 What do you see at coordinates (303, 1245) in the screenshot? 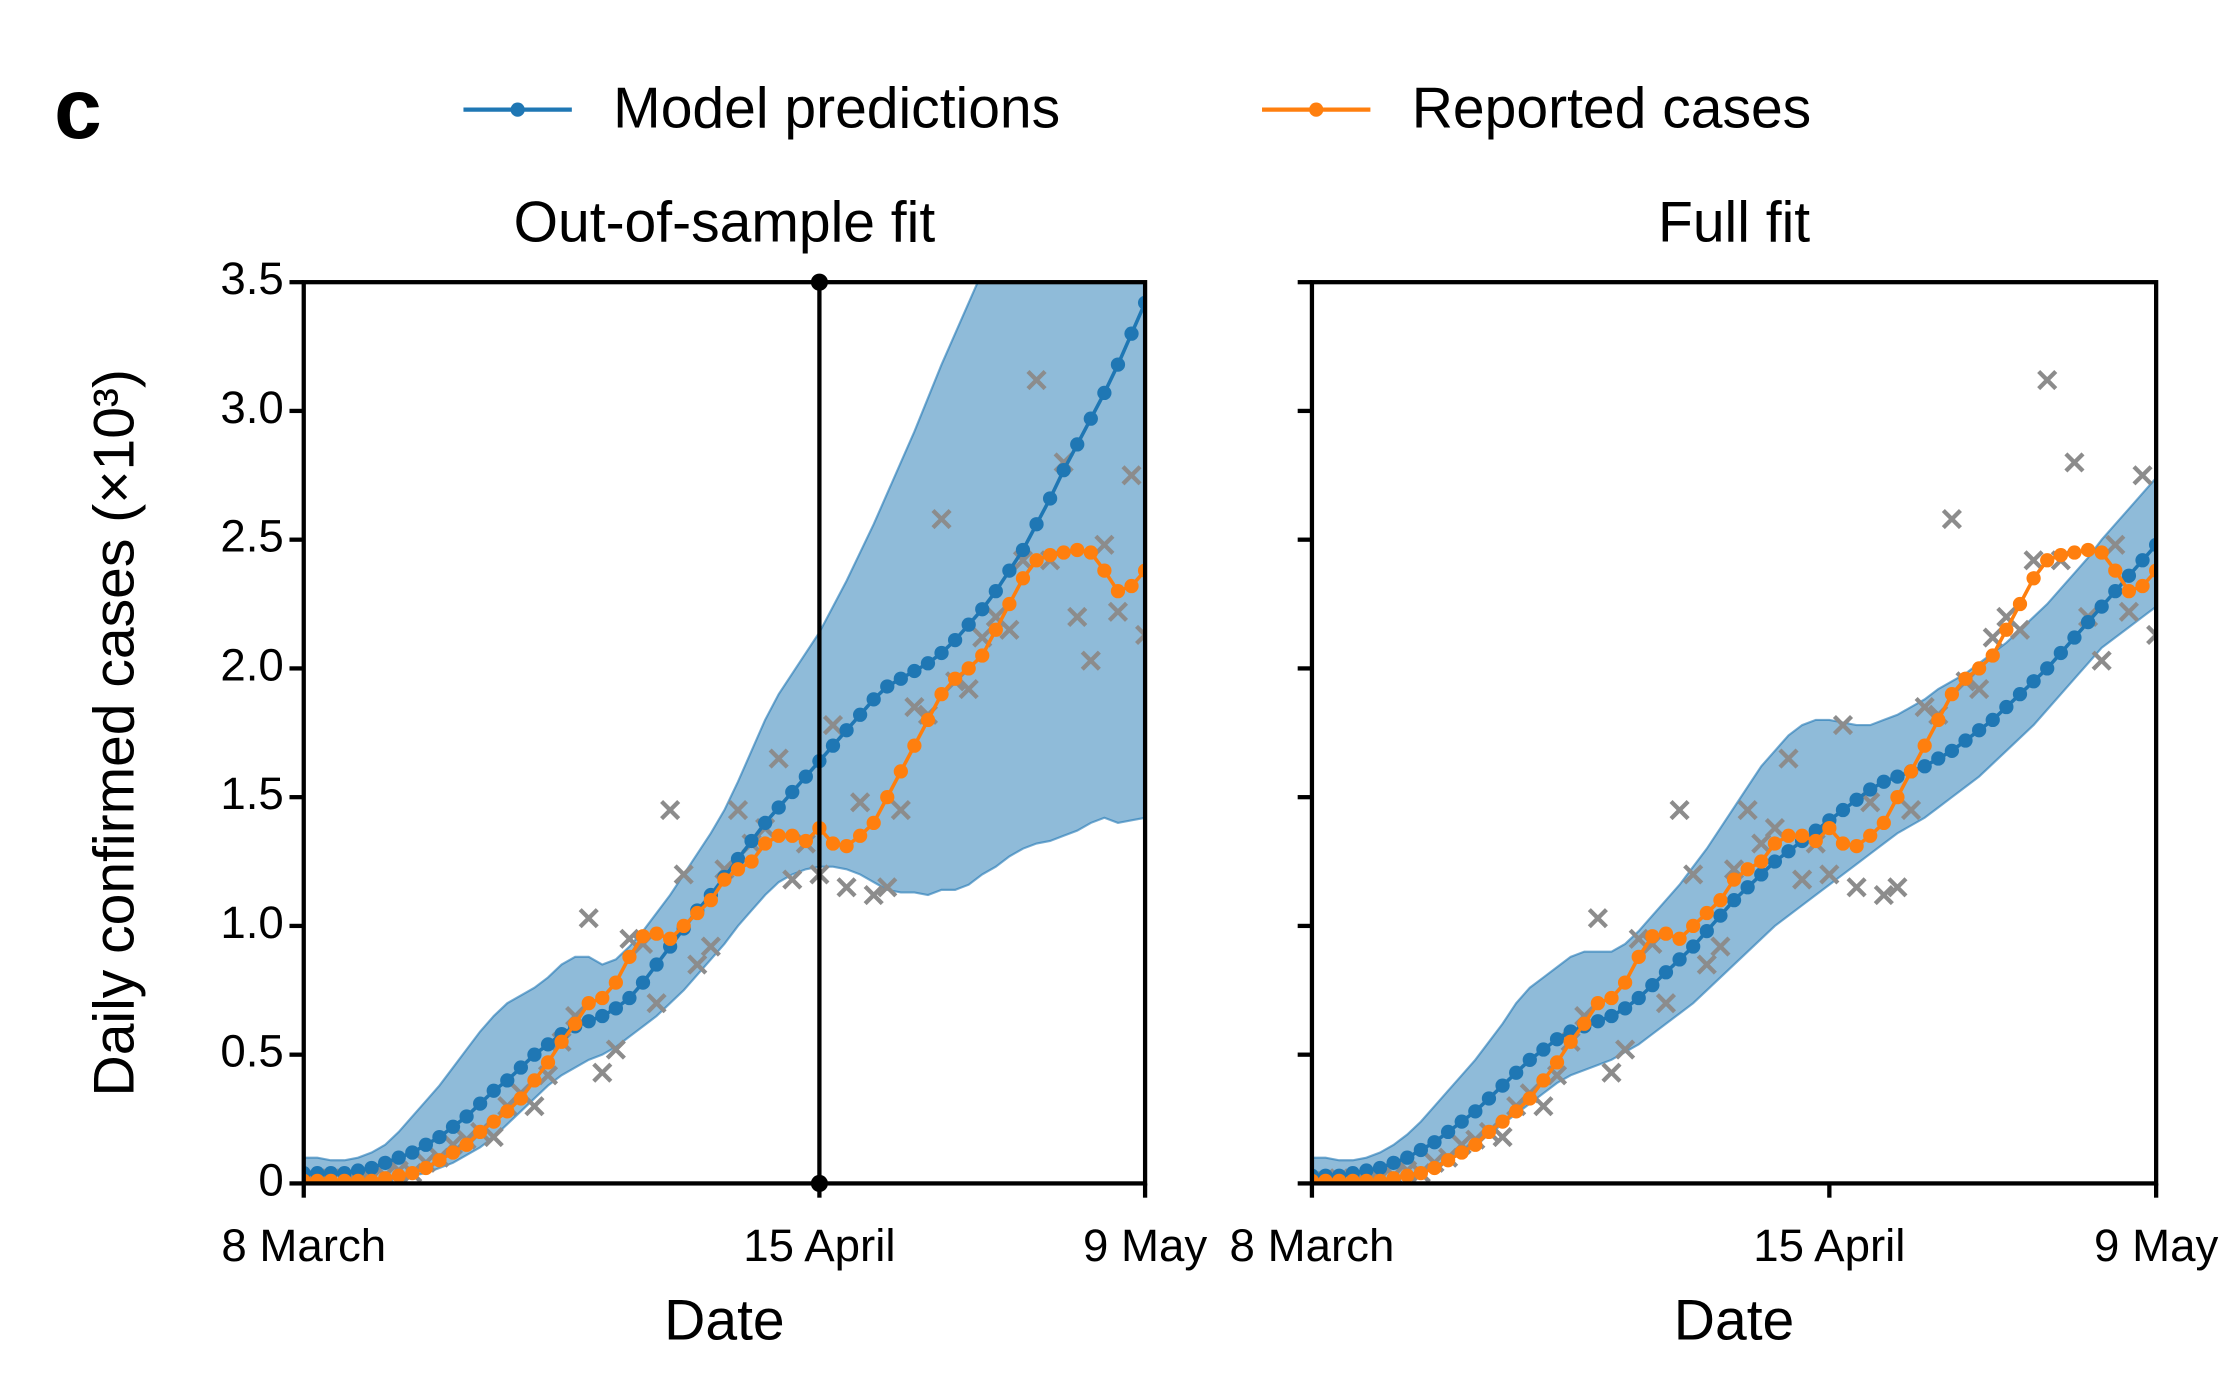
I see `x-tick-label: 8 March` at bounding box center [303, 1245].